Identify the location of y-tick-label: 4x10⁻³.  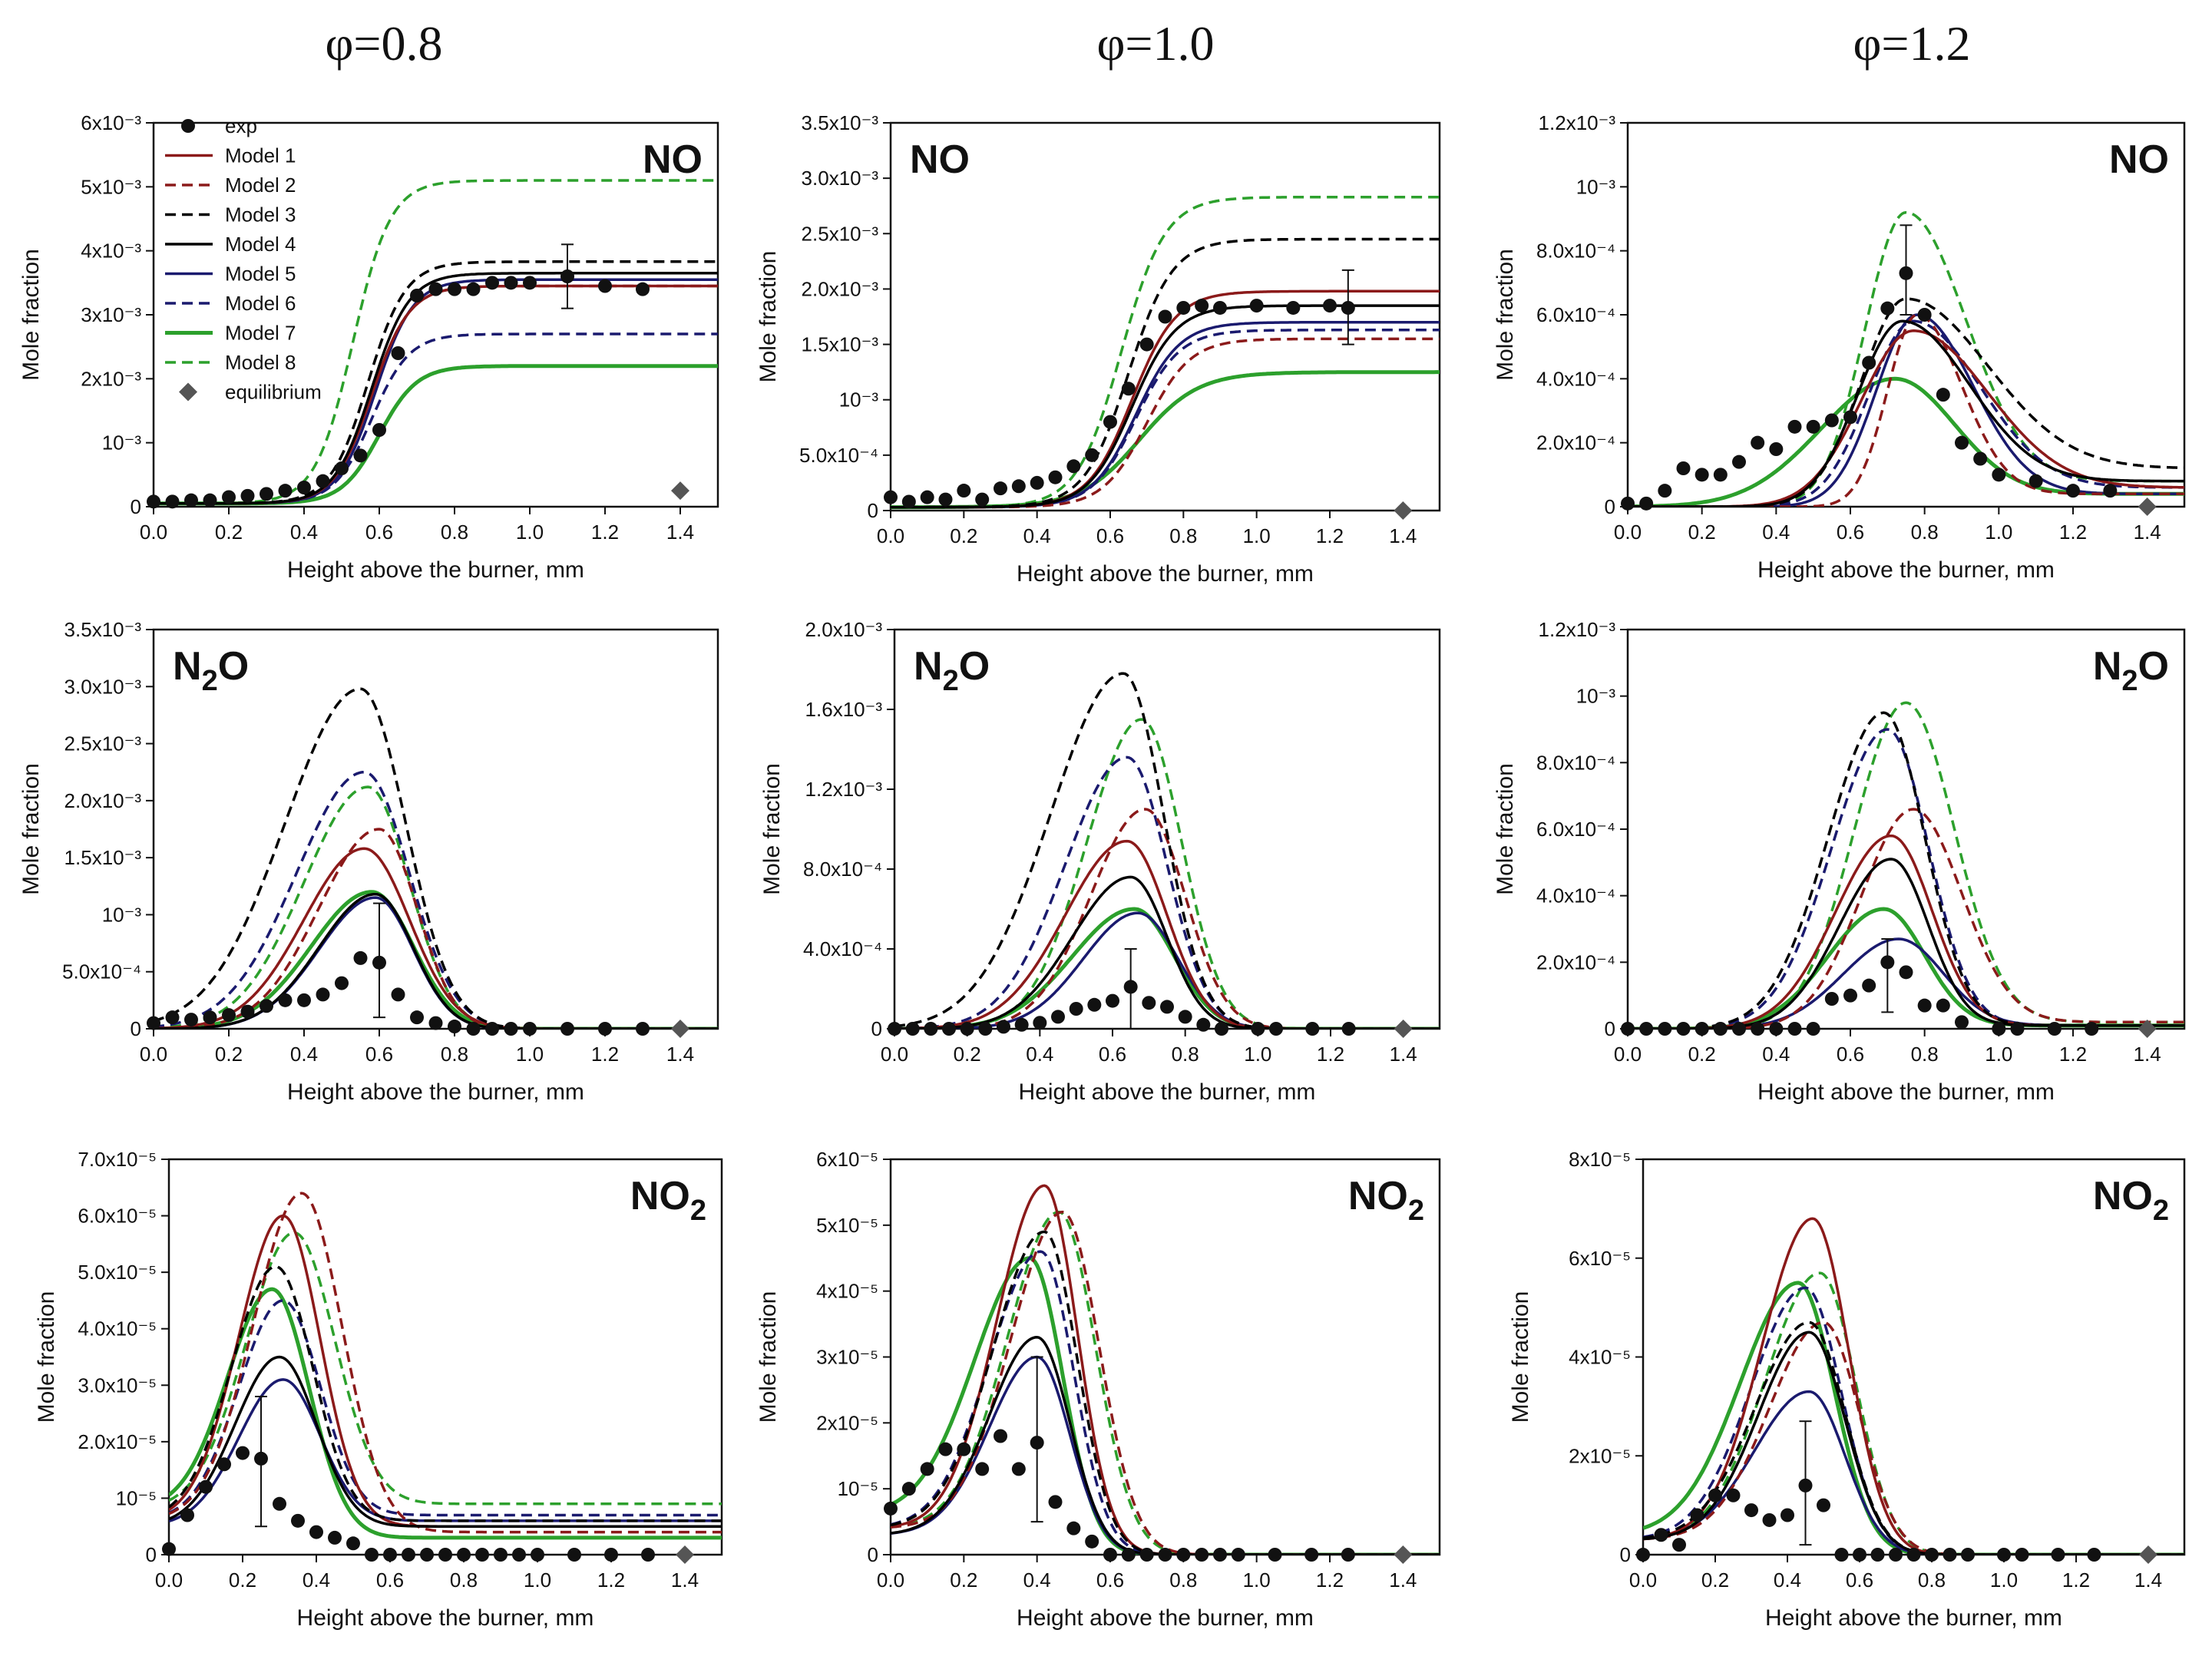
(111, 251).